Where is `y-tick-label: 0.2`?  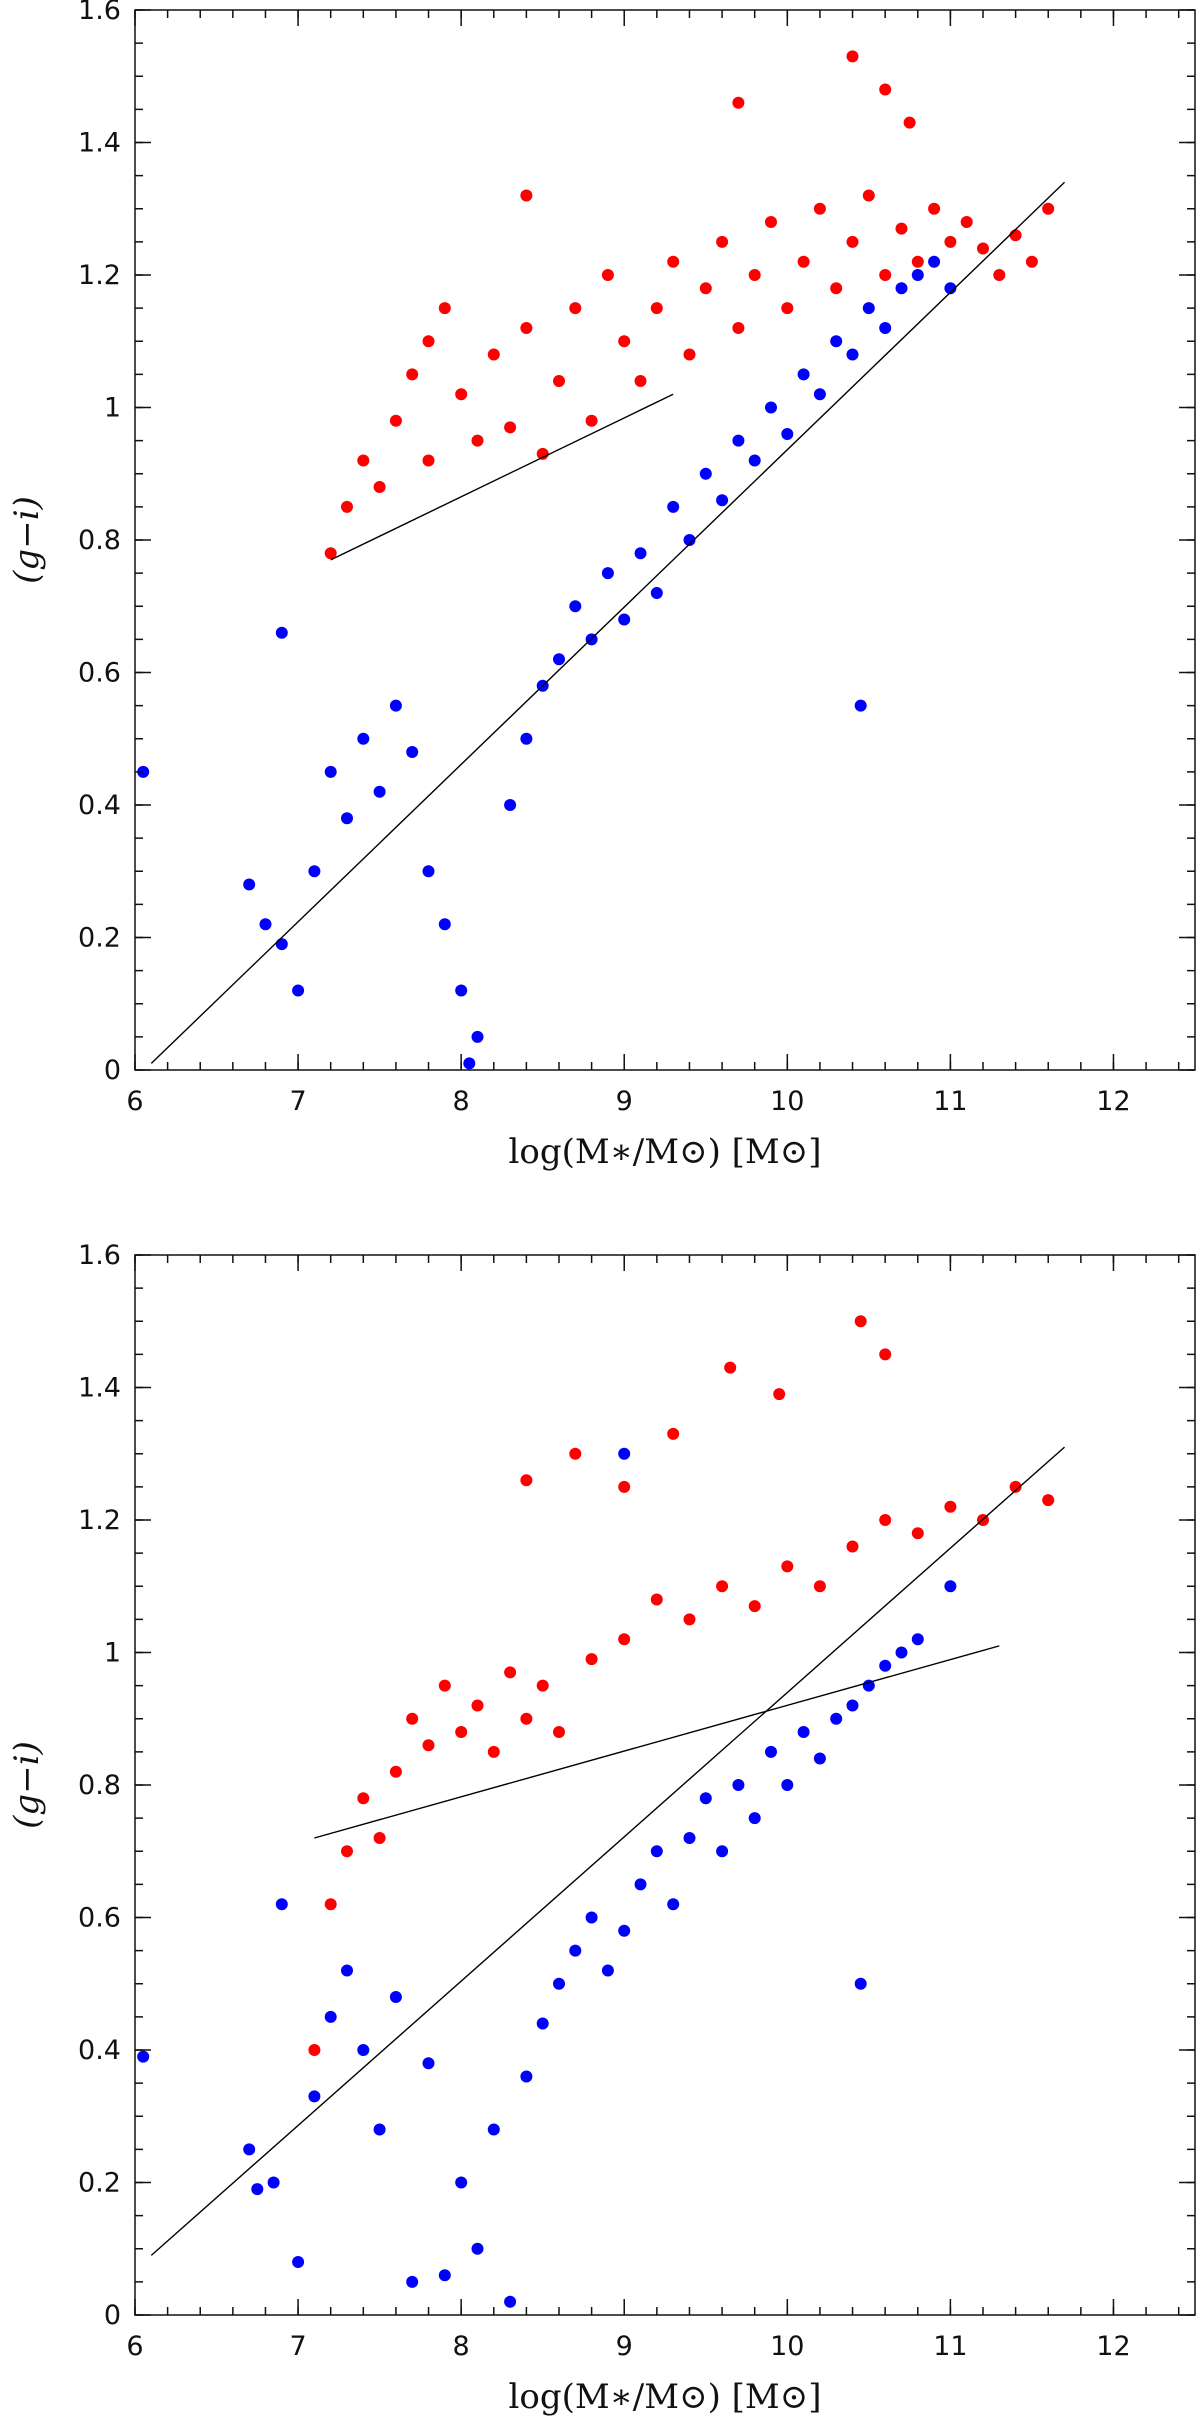 y-tick-label: 0.2 is located at coordinates (99, 938).